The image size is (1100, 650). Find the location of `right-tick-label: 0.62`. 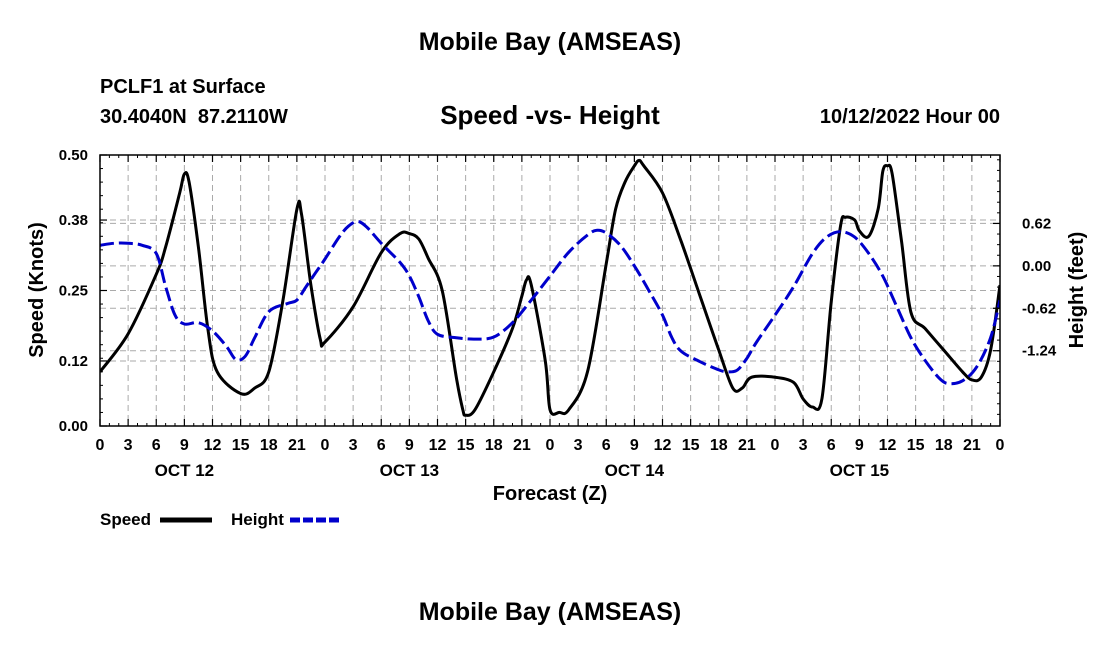

right-tick-label: 0.62 is located at coordinates (1036, 223).